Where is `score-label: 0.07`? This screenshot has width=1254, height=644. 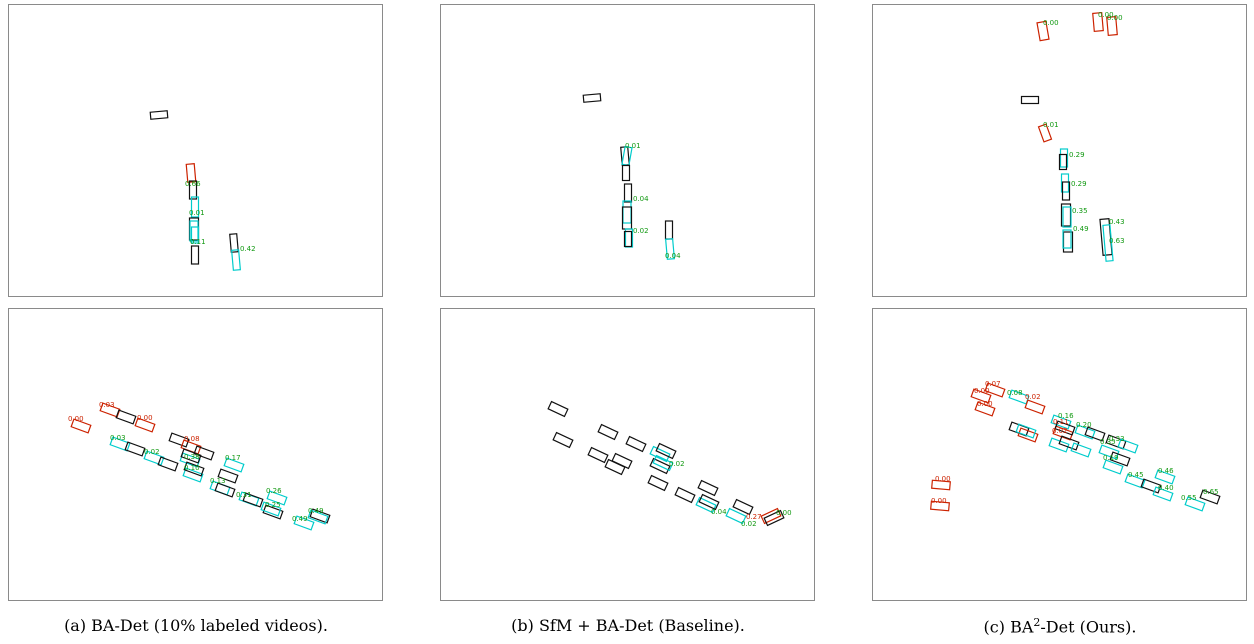
score-label: 0.07 is located at coordinates (993, 384).